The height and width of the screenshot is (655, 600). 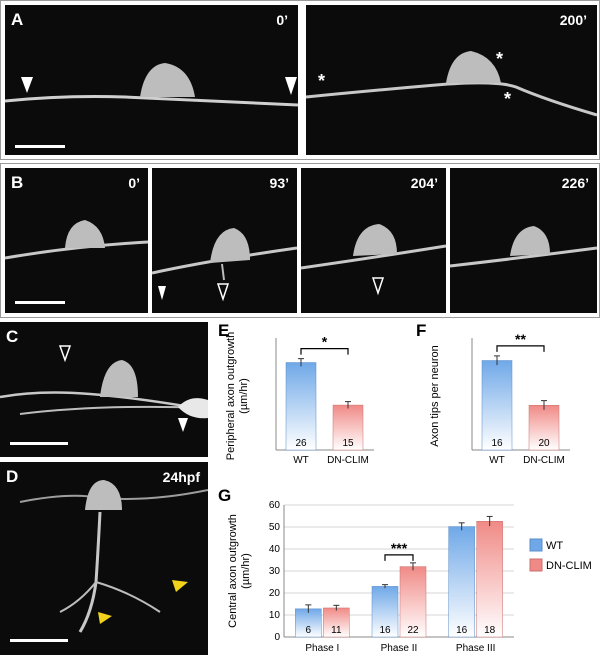 I want to click on panel-b-image-4: 226’, so click(x=523, y=240).